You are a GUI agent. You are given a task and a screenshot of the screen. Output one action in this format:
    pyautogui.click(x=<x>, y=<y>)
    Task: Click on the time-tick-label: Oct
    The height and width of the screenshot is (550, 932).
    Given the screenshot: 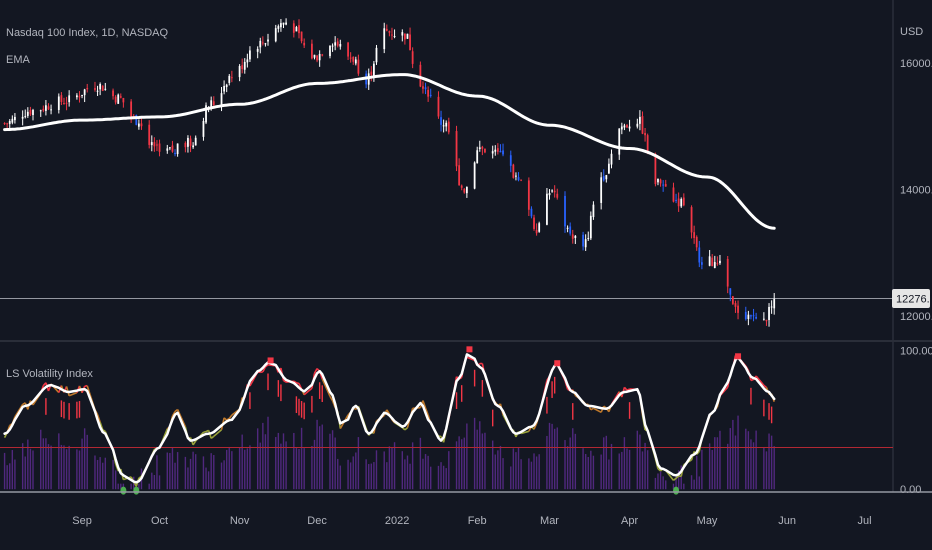 What is the action you would take?
    pyautogui.click(x=159, y=521)
    